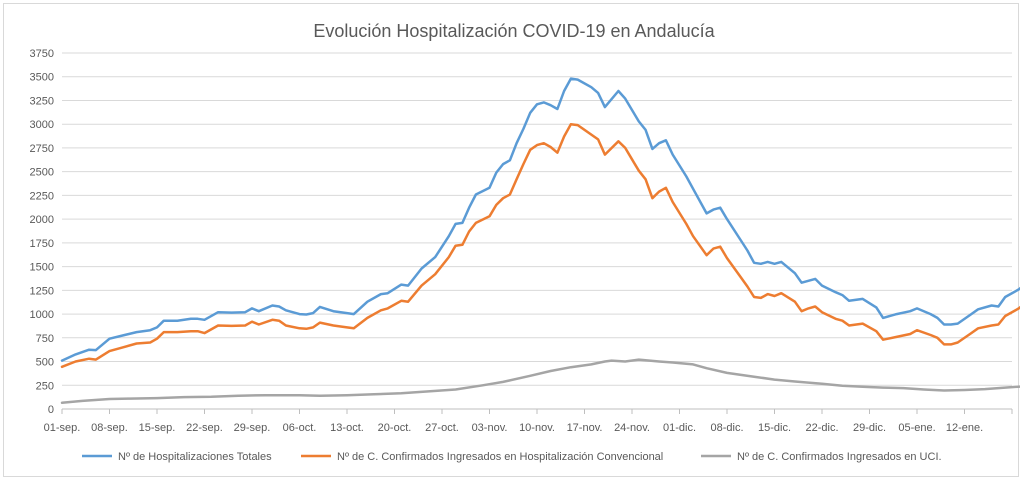  What do you see at coordinates (42, 220) in the screenshot?
I see `y-tick-label: 2000` at bounding box center [42, 220].